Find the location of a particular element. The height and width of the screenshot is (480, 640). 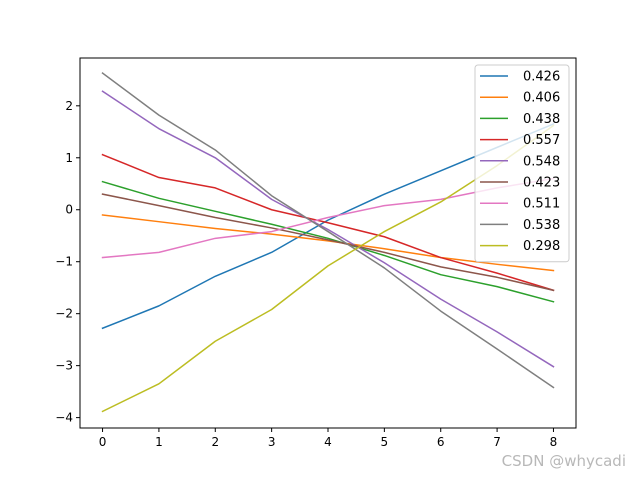

y-tick-label: −3 is located at coordinates (64, 366).